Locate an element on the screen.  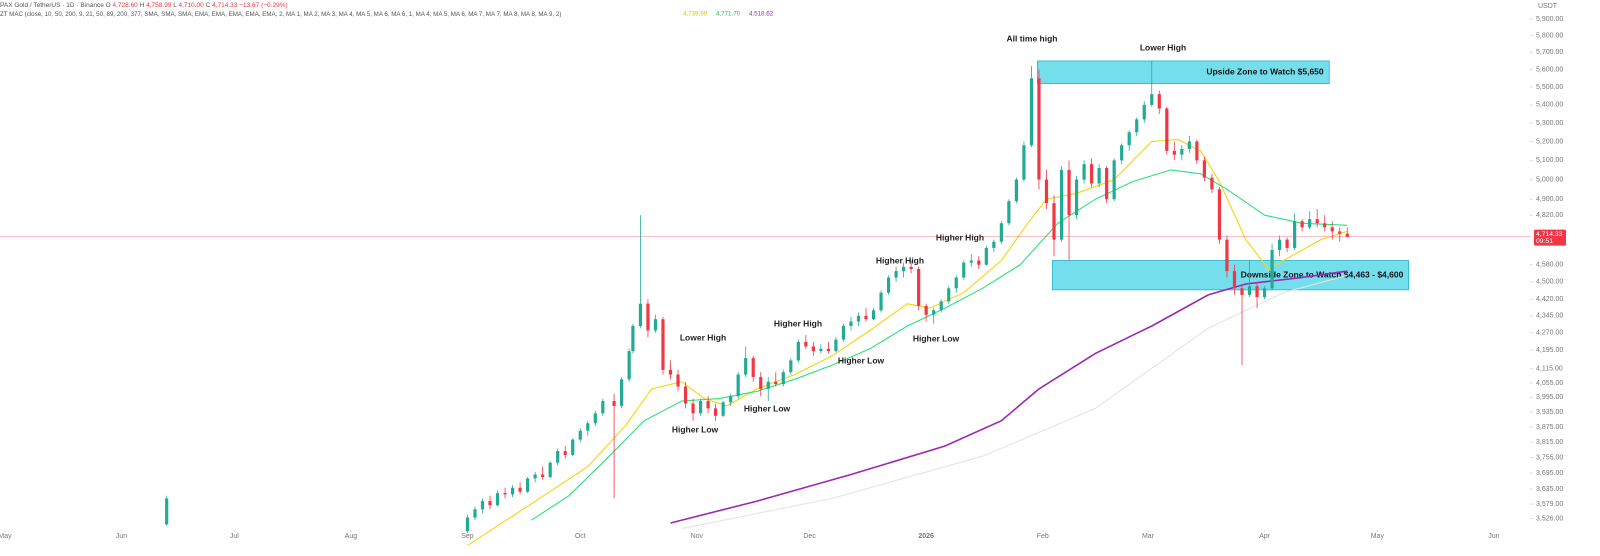
y-tick-label: 5,700.00 is located at coordinates (1549, 52).